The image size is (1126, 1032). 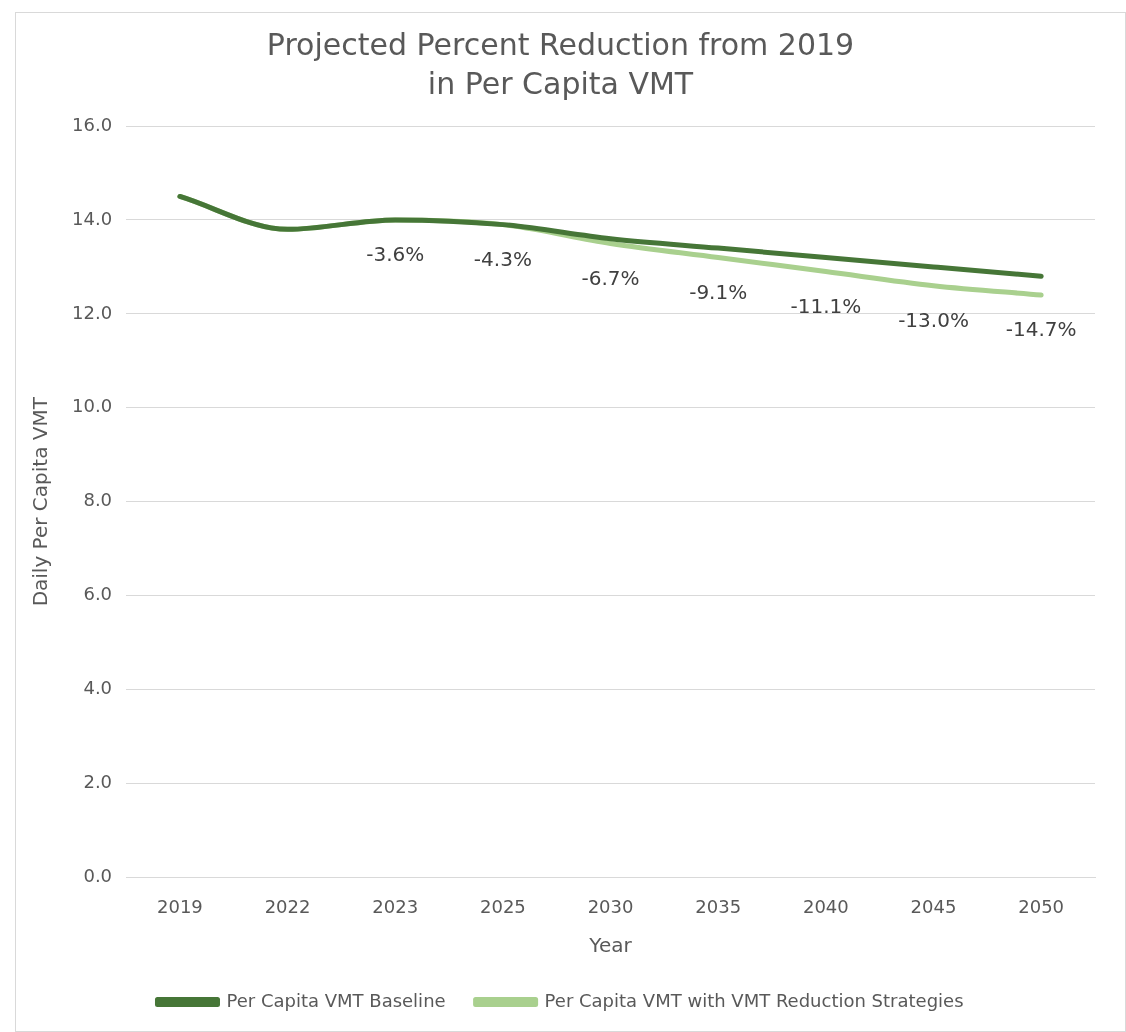 I want to click on y-tick-label: 2.0, so click(x=98, y=782).